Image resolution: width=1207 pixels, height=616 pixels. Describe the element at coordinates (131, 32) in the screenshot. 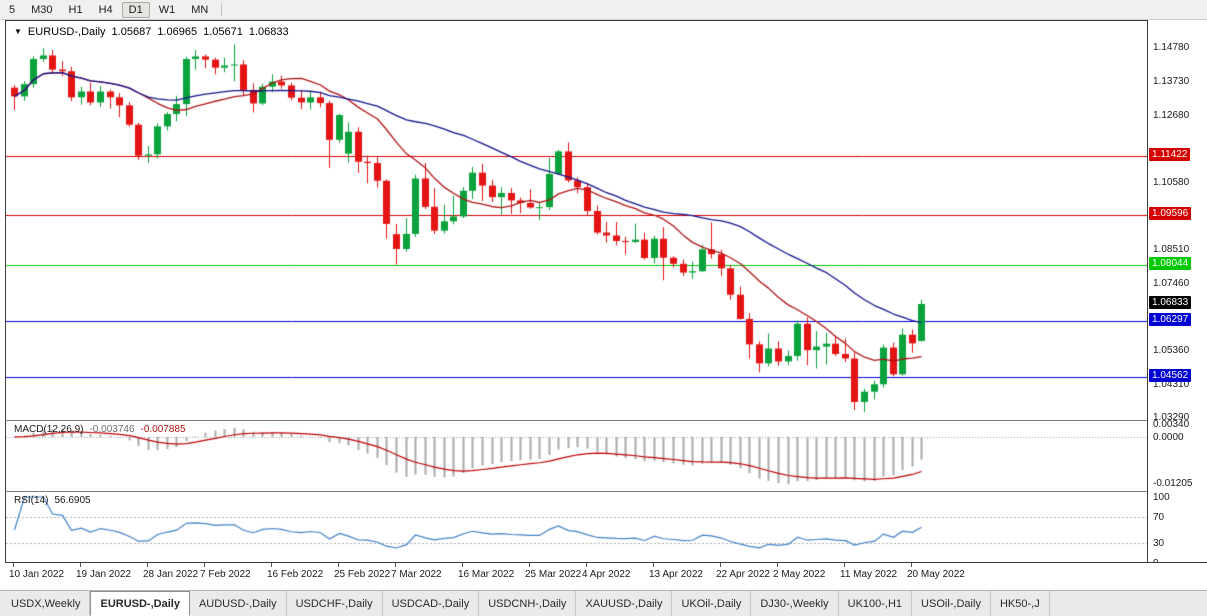

I see `chart-title-open: 1.05687` at that location.